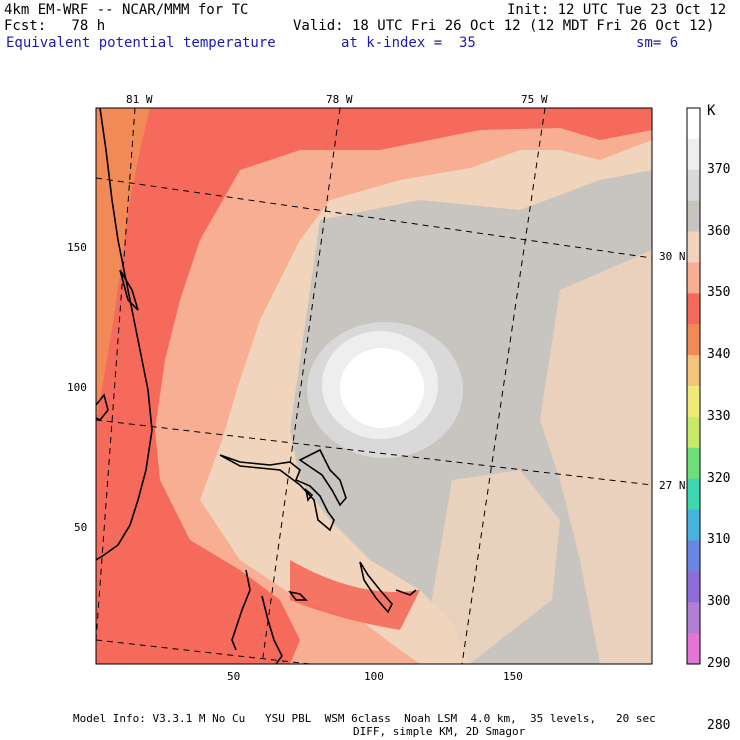  What do you see at coordinates (719, 293) in the screenshot?
I see `colorbar-label: 350` at bounding box center [719, 293].